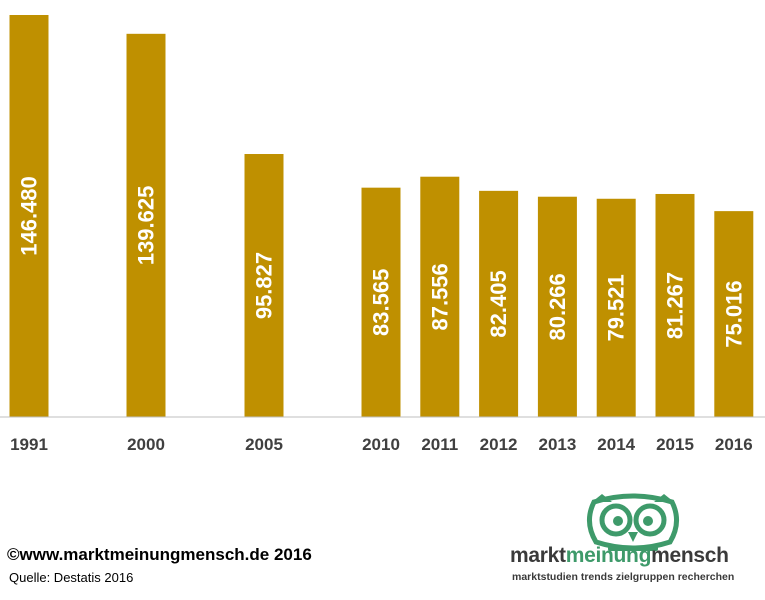  What do you see at coordinates (616, 444) in the screenshot?
I see `x-tick-label-2014: 2014` at bounding box center [616, 444].